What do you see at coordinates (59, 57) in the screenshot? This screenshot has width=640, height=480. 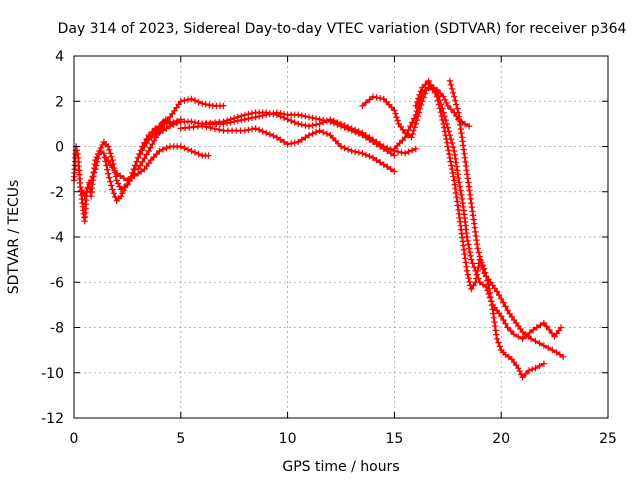 I see `y-tick-label: 4` at bounding box center [59, 57].